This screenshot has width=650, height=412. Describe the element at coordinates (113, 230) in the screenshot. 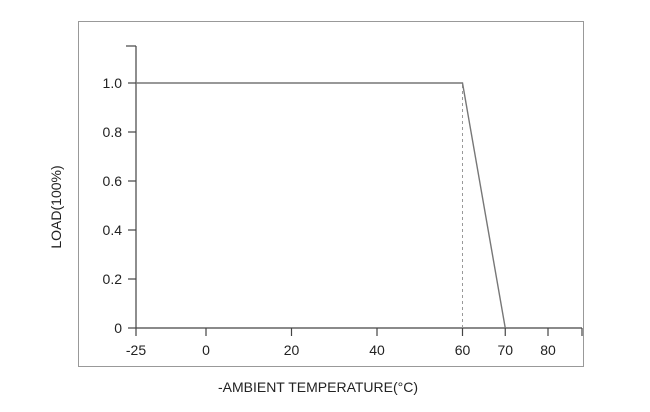

I see `y-tick-label: 0.4` at that location.